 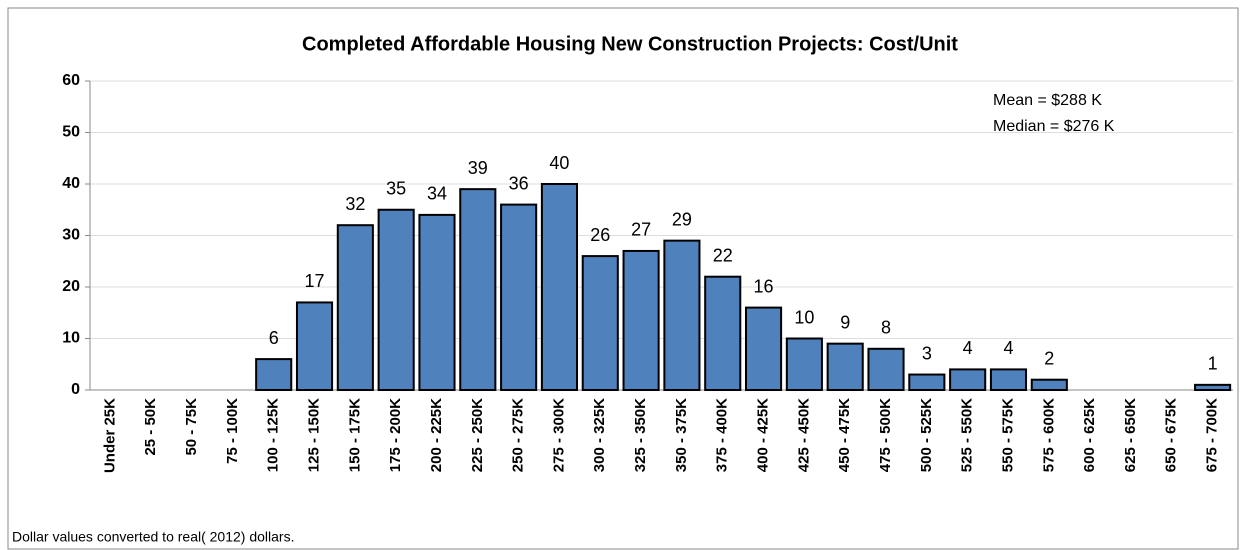 I want to click on x-tick-label: 500 - 525K, so click(x=926, y=435).